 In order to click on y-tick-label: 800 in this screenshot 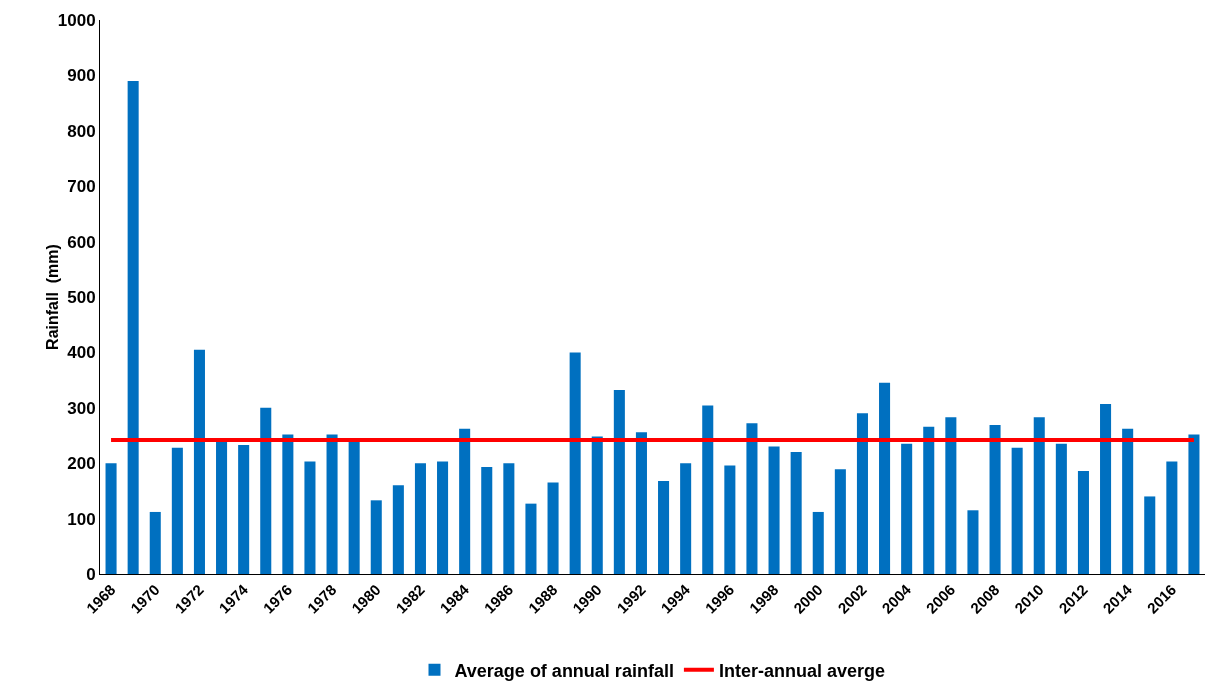, I will do `click(81, 131)`.